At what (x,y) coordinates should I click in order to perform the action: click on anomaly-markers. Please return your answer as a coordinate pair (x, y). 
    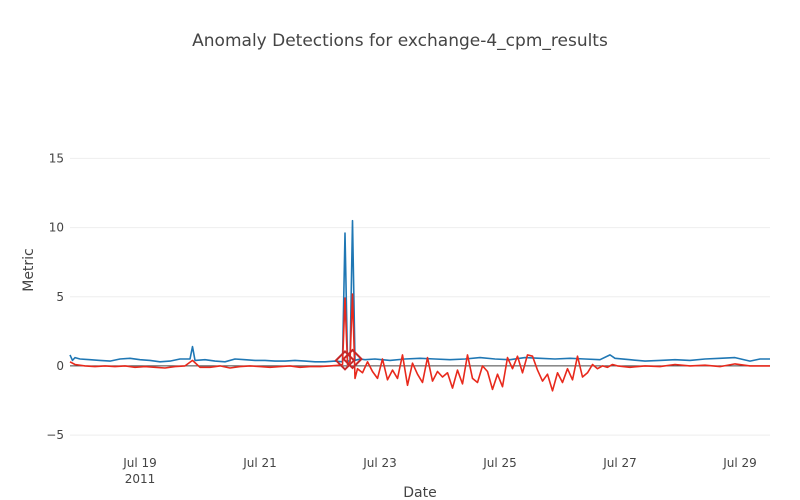
    Looking at the image, I should click on (348, 359).